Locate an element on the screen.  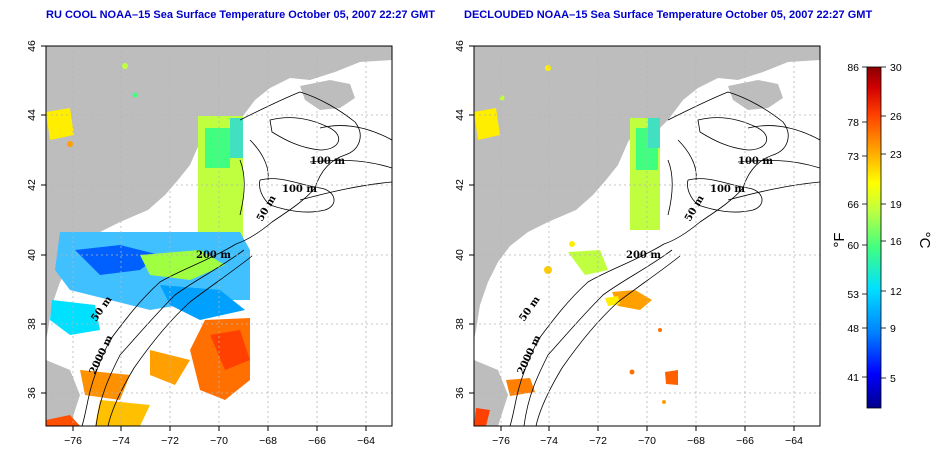
cb-c-tick-1: 26 is located at coordinates (896, 117).